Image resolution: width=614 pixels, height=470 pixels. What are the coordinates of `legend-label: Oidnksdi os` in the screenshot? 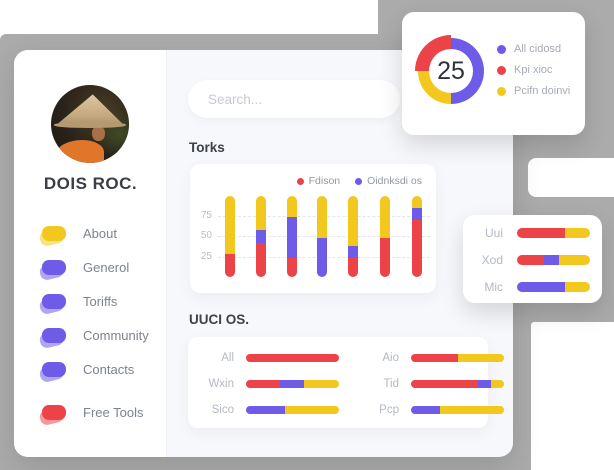 It's located at (394, 181).